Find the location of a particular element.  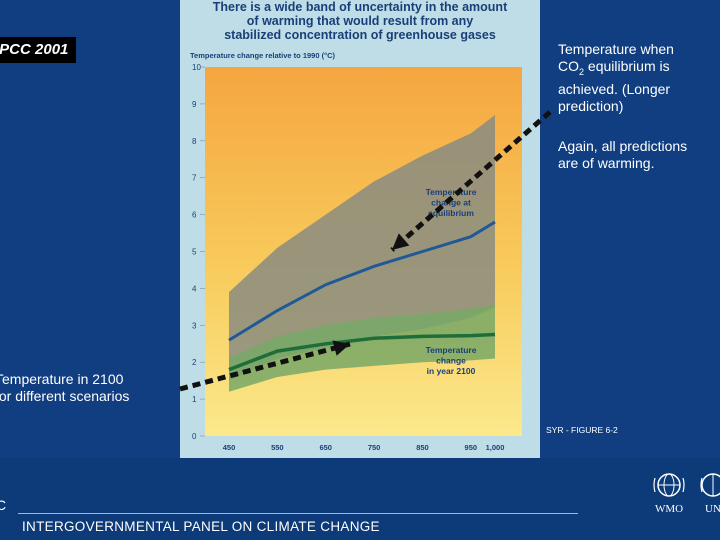

note-warming-line-2: are of warming. is located at coordinates (606, 163).